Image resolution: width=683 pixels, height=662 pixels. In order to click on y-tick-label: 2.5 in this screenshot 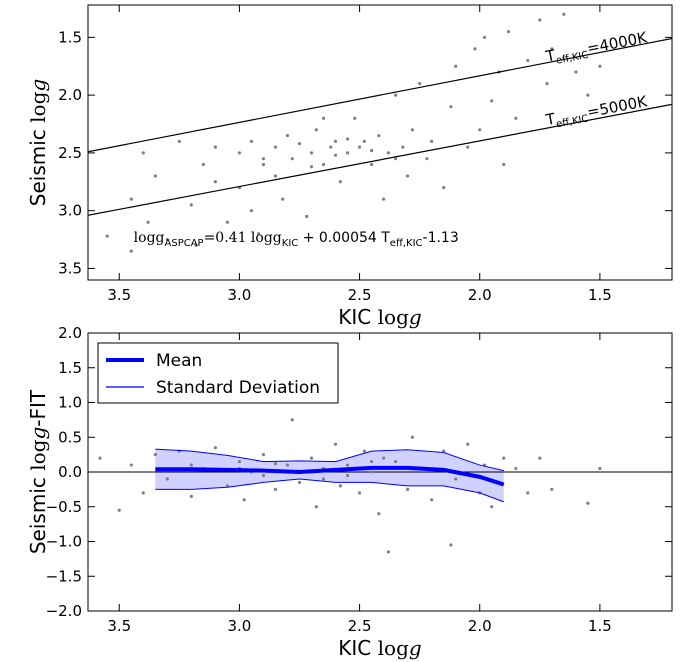, I will do `click(70, 153)`.